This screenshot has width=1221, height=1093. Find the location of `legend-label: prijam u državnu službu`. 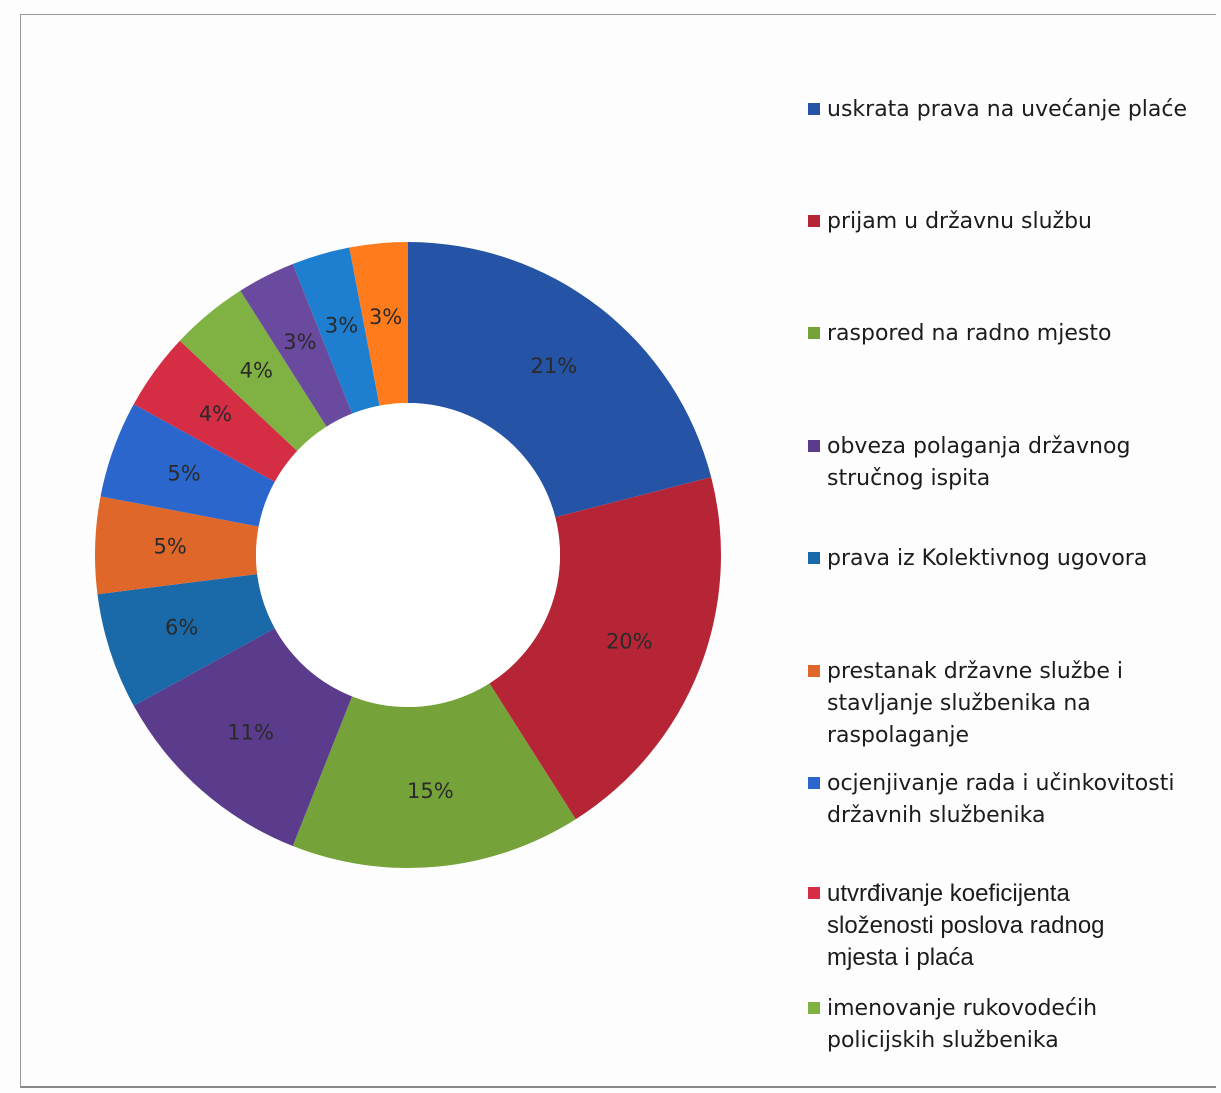

legend-label: prijam u državnu službu is located at coordinates (959, 221).